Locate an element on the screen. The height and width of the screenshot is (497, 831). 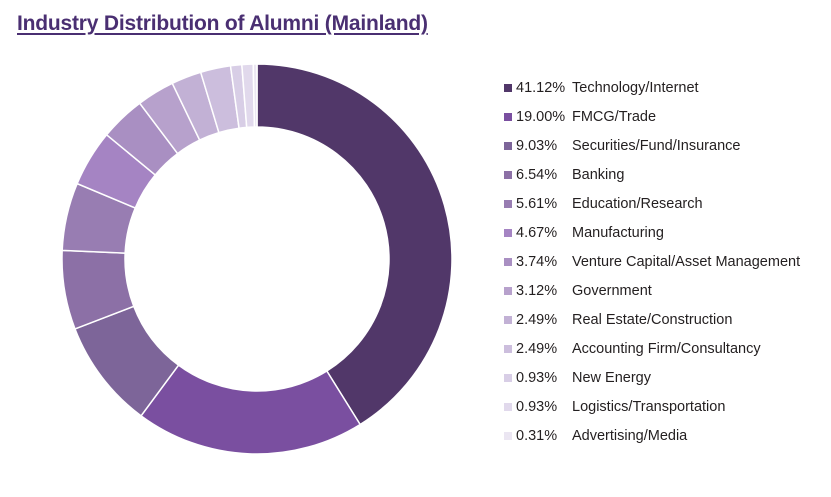
legend-item: 2.49% Real Estate/Construction is located at coordinates (652, 319).